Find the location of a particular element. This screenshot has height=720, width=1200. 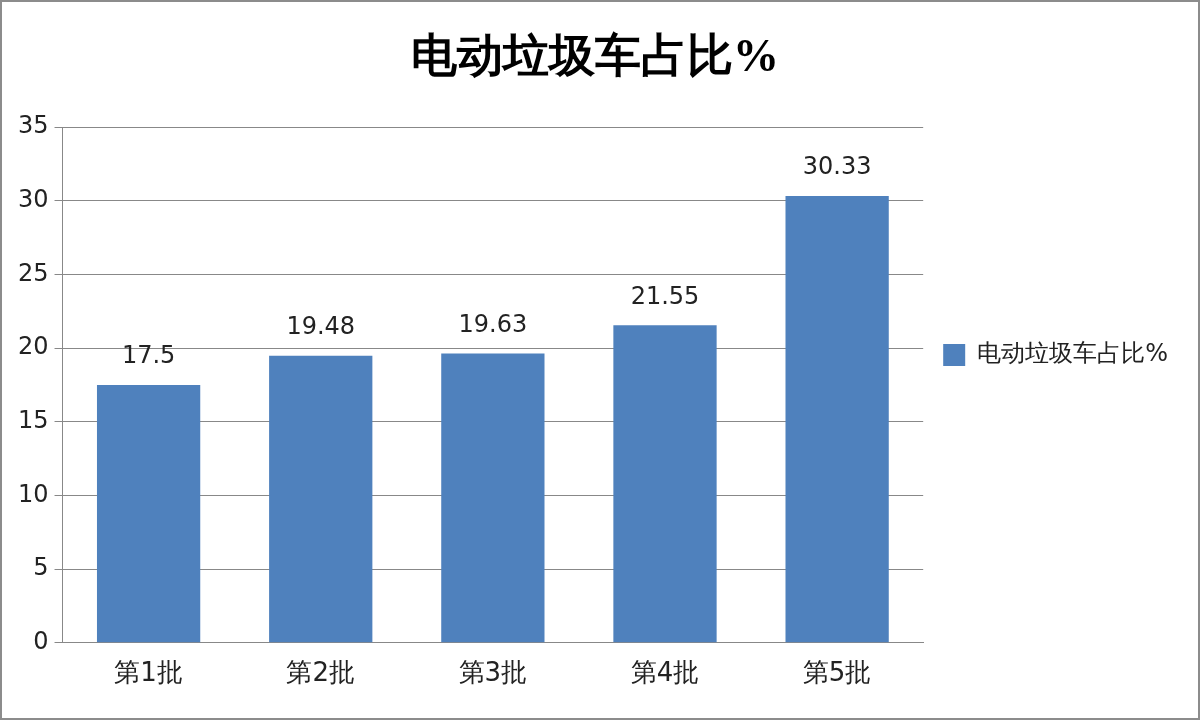

y-tick-label: 5 is located at coordinates (41, 567).